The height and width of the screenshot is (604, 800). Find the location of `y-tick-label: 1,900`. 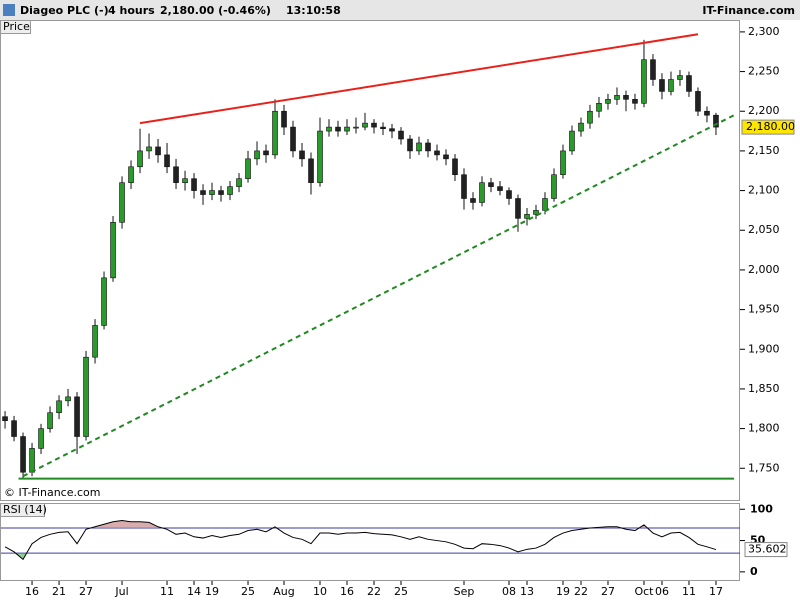

y-tick-label: 1,900 is located at coordinates (764, 348).